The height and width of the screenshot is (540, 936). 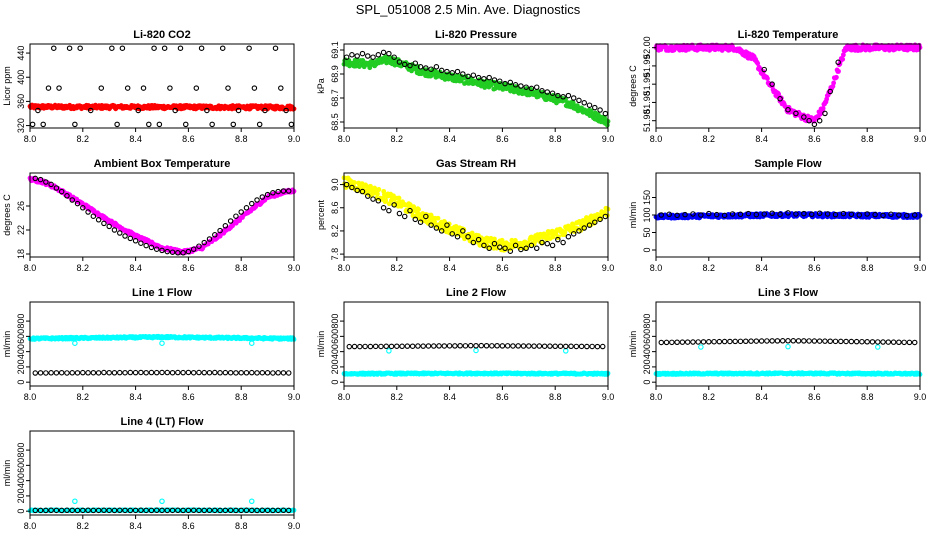 I want to click on series-filled, so click(x=476, y=373).